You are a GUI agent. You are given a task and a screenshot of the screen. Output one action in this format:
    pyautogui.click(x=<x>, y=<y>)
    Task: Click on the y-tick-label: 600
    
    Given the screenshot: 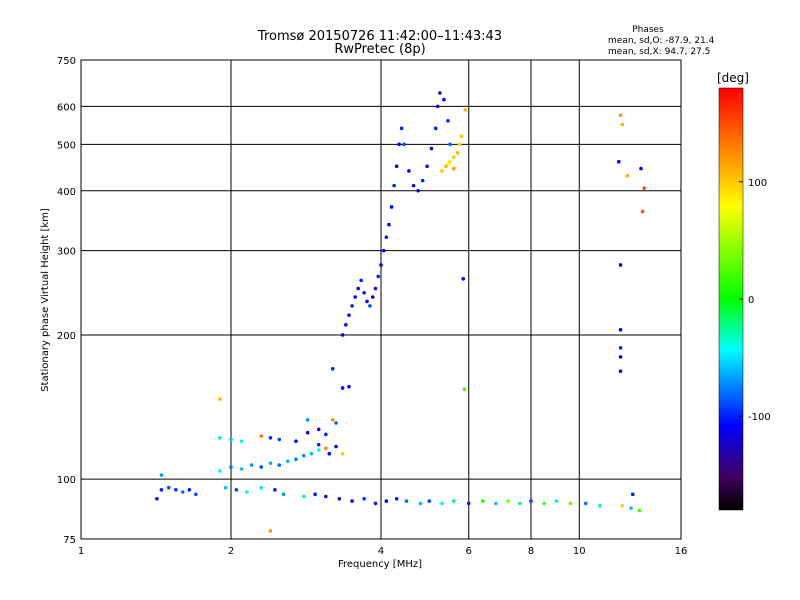 What is the action you would take?
    pyautogui.click(x=66, y=107)
    